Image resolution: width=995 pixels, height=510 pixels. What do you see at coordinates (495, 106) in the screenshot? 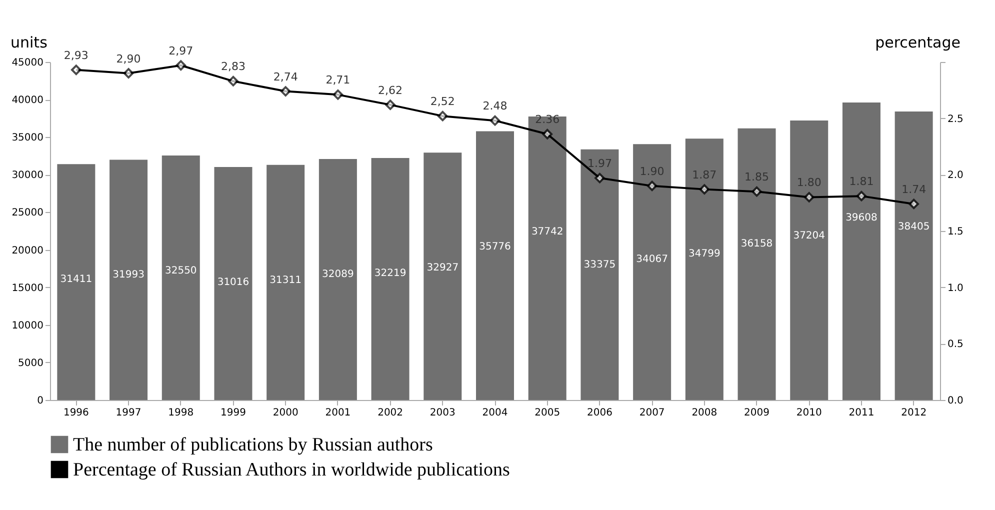
I see `data-label: 2.48` at bounding box center [495, 106].